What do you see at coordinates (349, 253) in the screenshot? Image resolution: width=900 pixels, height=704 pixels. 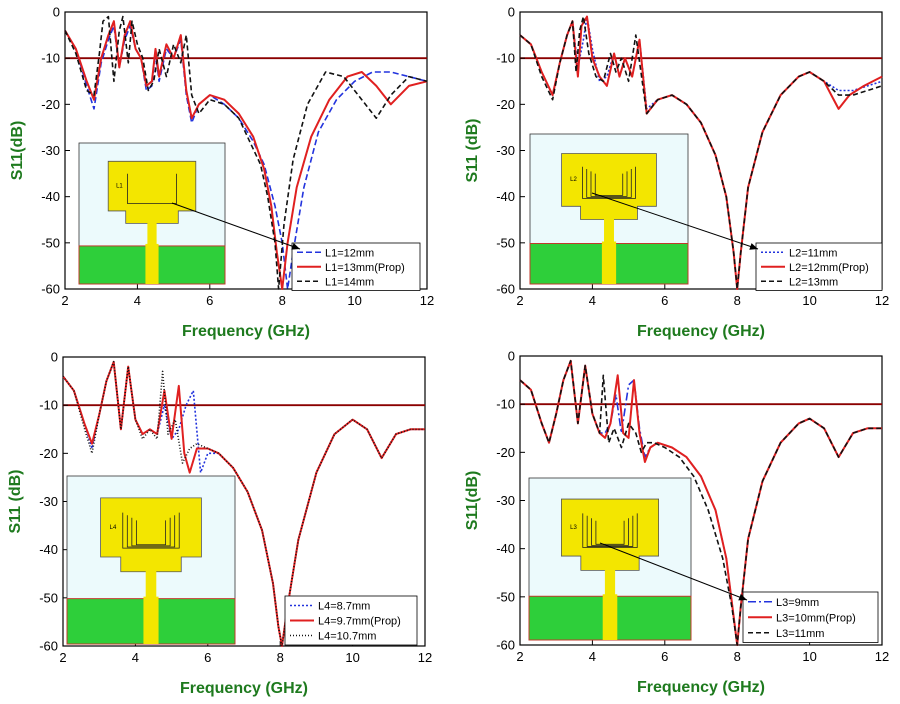 I see `legend-entry: L1=12mm` at bounding box center [349, 253].